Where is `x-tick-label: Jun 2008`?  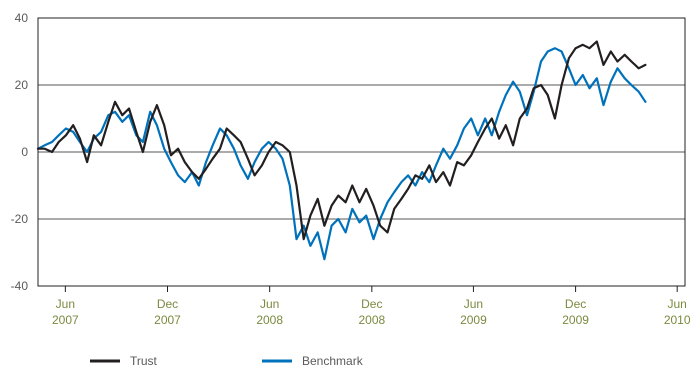
x-tick-label: Jun 2008 is located at coordinates (269, 312).